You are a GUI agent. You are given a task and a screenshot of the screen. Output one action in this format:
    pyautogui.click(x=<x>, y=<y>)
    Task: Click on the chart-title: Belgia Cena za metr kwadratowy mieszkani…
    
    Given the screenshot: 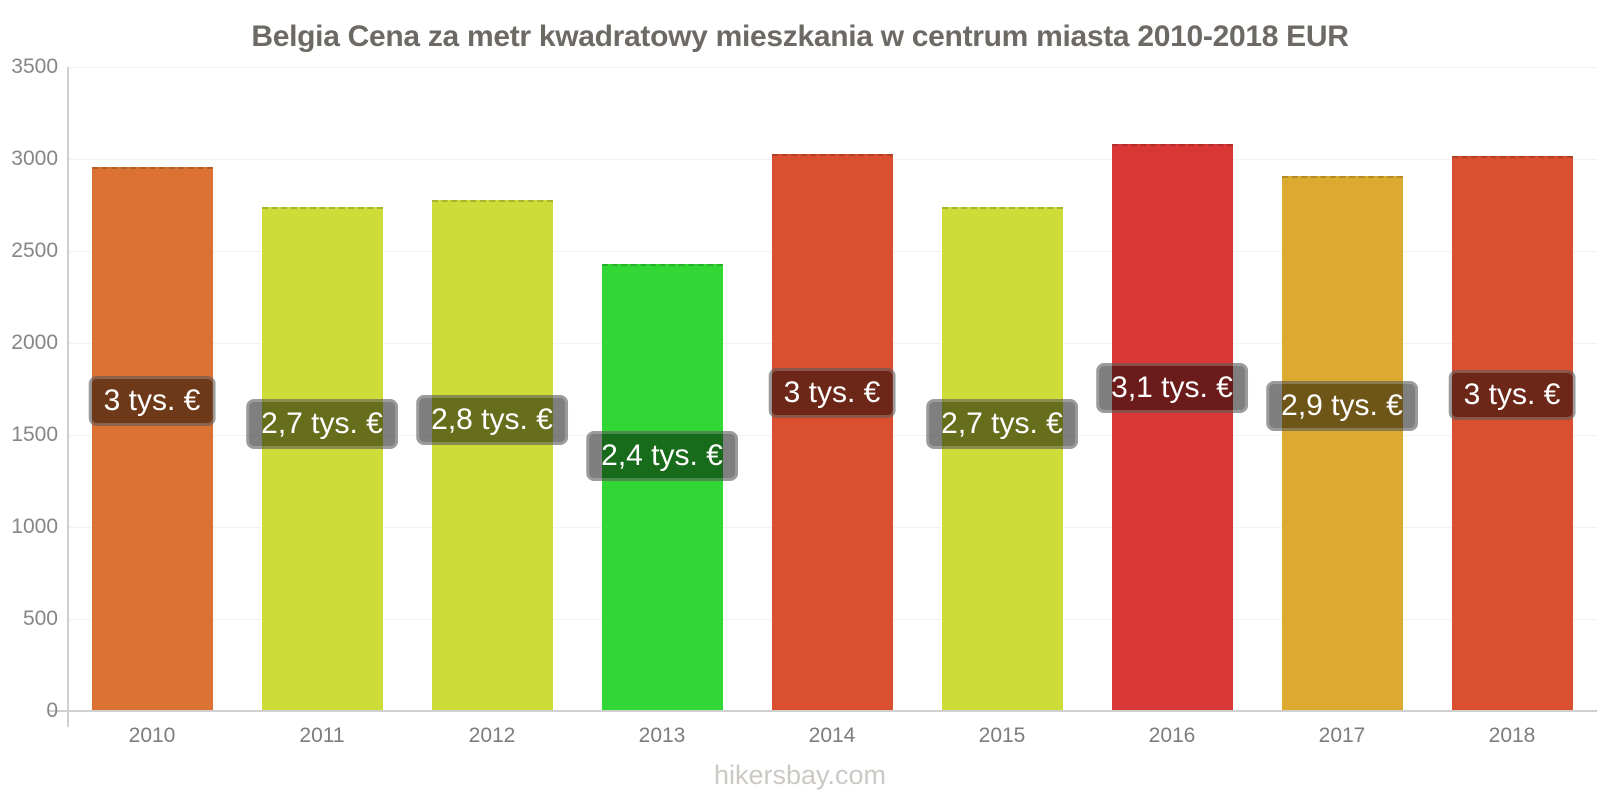 What is the action you would take?
    pyautogui.click(x=800, y=36)
    